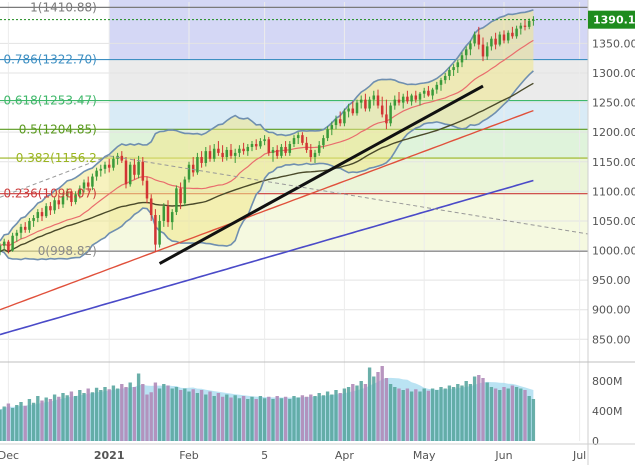 This screenshot has width=635, height=465. Describe the element at coordinates (607, 411) in the screenshot. I see `volume-tick-label: 400M` at that location.